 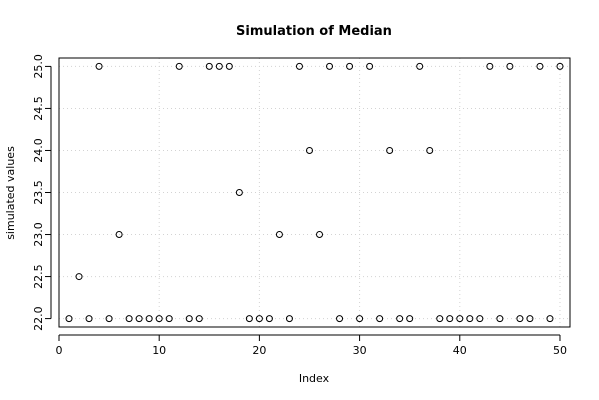 What do you see at coordinates (460, 350) in the screenshot?
I see `x-tick-label: 40` at bounding box center [460, 350].